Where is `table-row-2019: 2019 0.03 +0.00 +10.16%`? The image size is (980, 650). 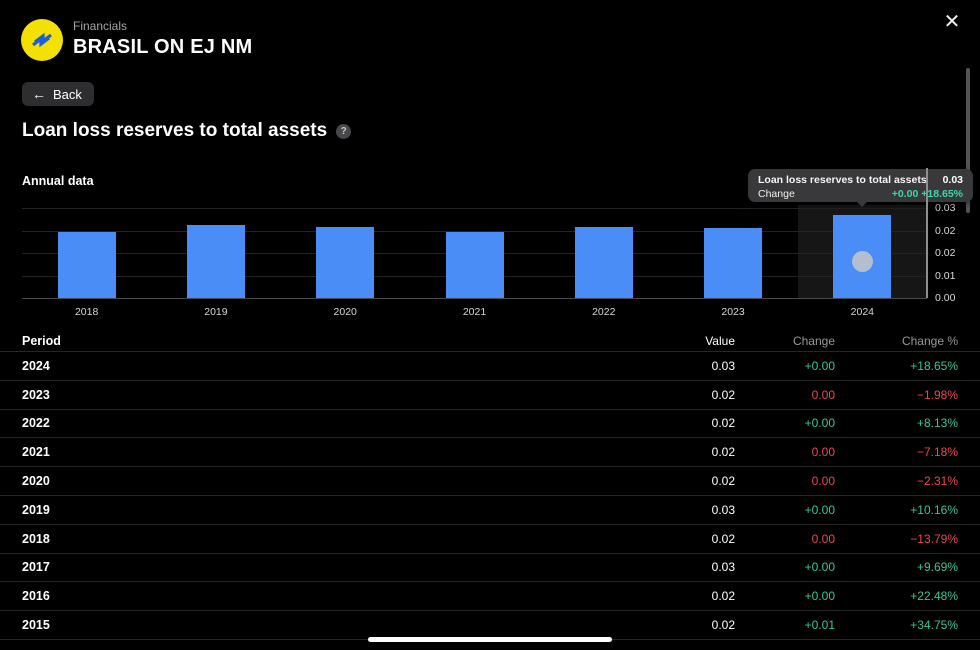 table-row-2019: 2019 0.03 +0.00 +10.16% is located at coordinates (490, 510).